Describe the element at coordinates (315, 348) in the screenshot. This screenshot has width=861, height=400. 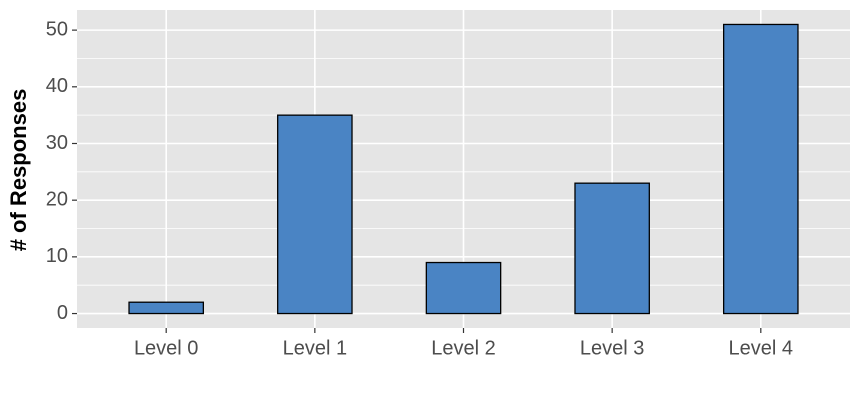
I see `x-tick-label: Level 1` at that location.